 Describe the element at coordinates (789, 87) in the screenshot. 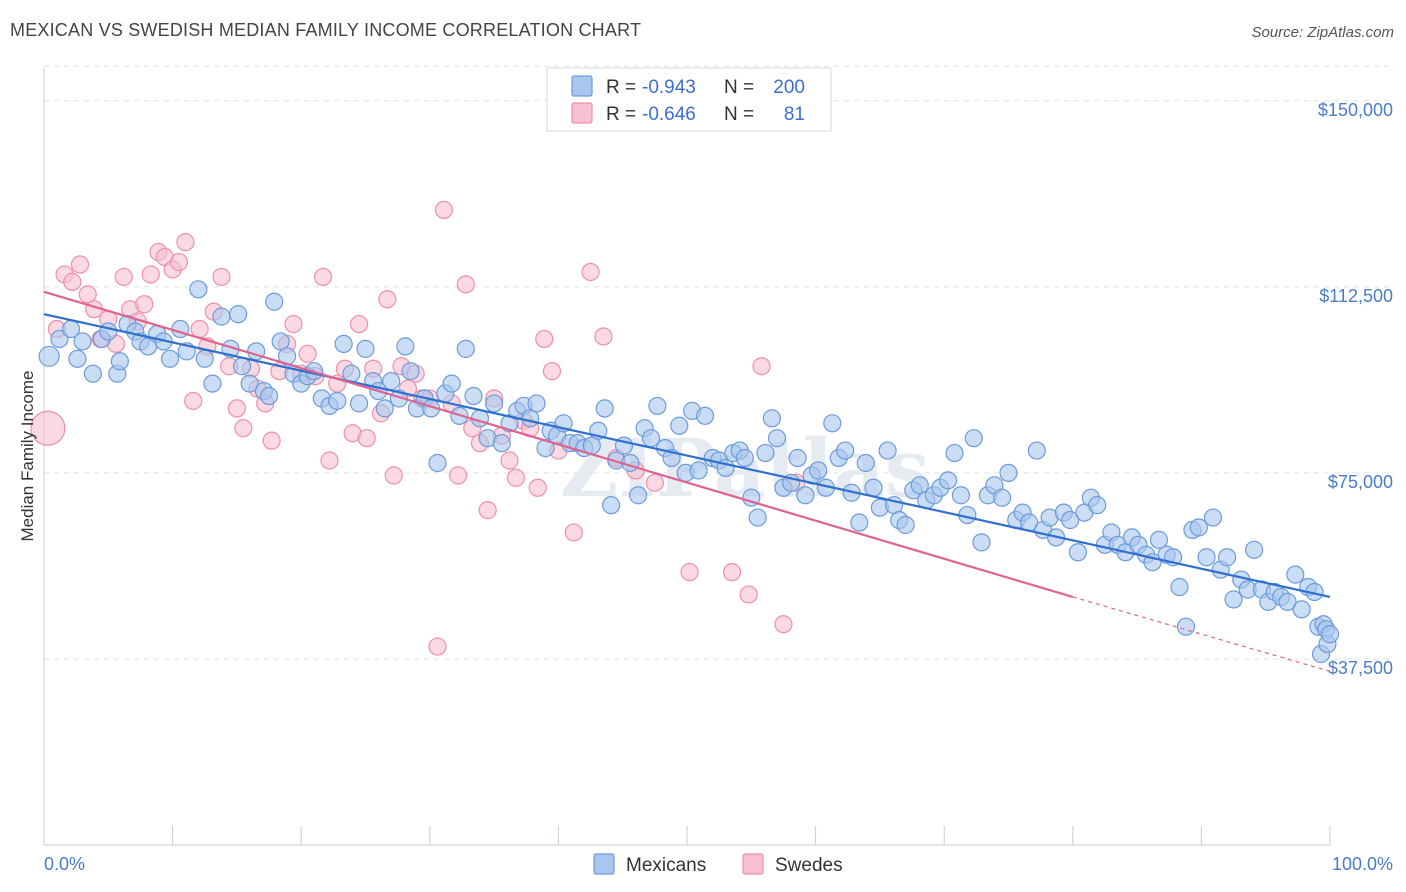

I see `legend-n-value-mexicans: 200` at that location.